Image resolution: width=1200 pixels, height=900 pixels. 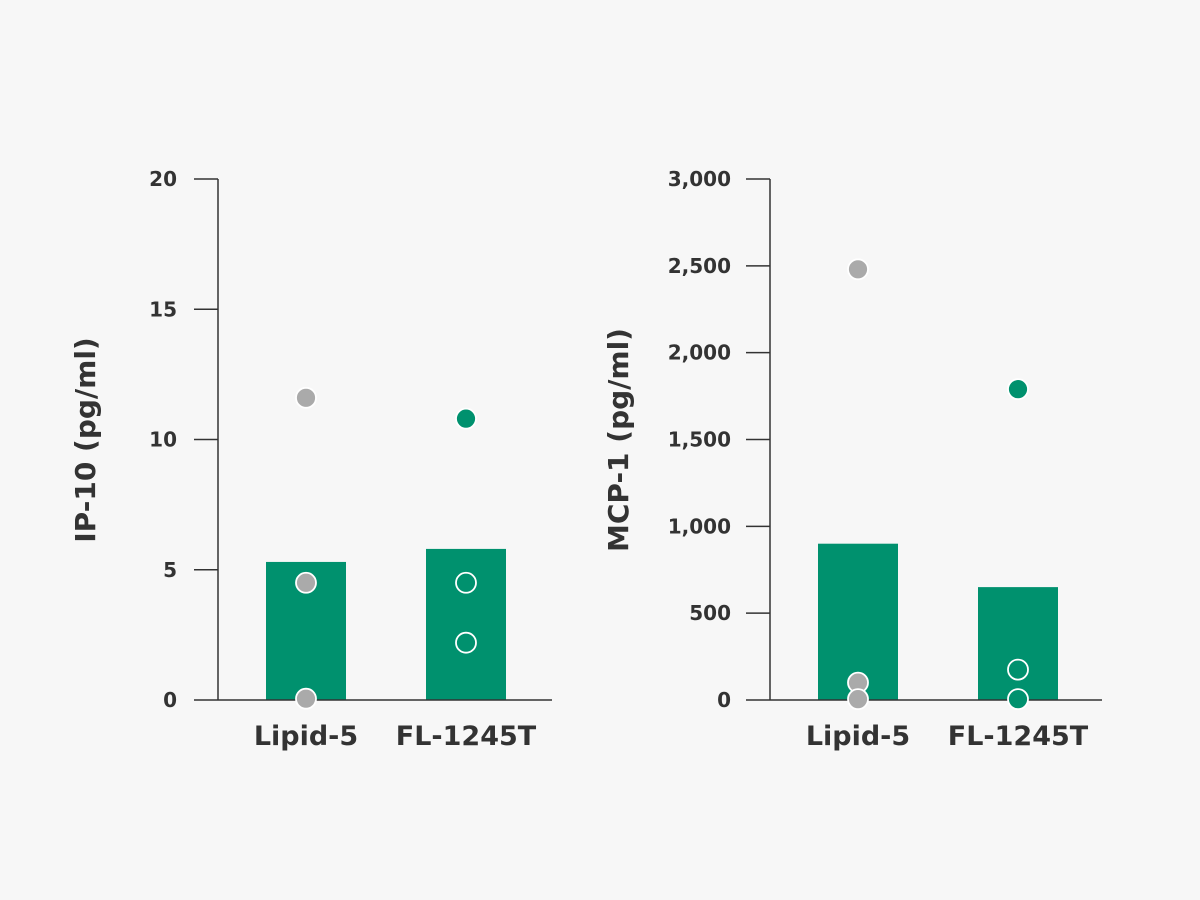 What do you see at coordinates (699, 353) in the screenshot?
I see `y-tick-label: 2,000` at bounding box center [699, 353].